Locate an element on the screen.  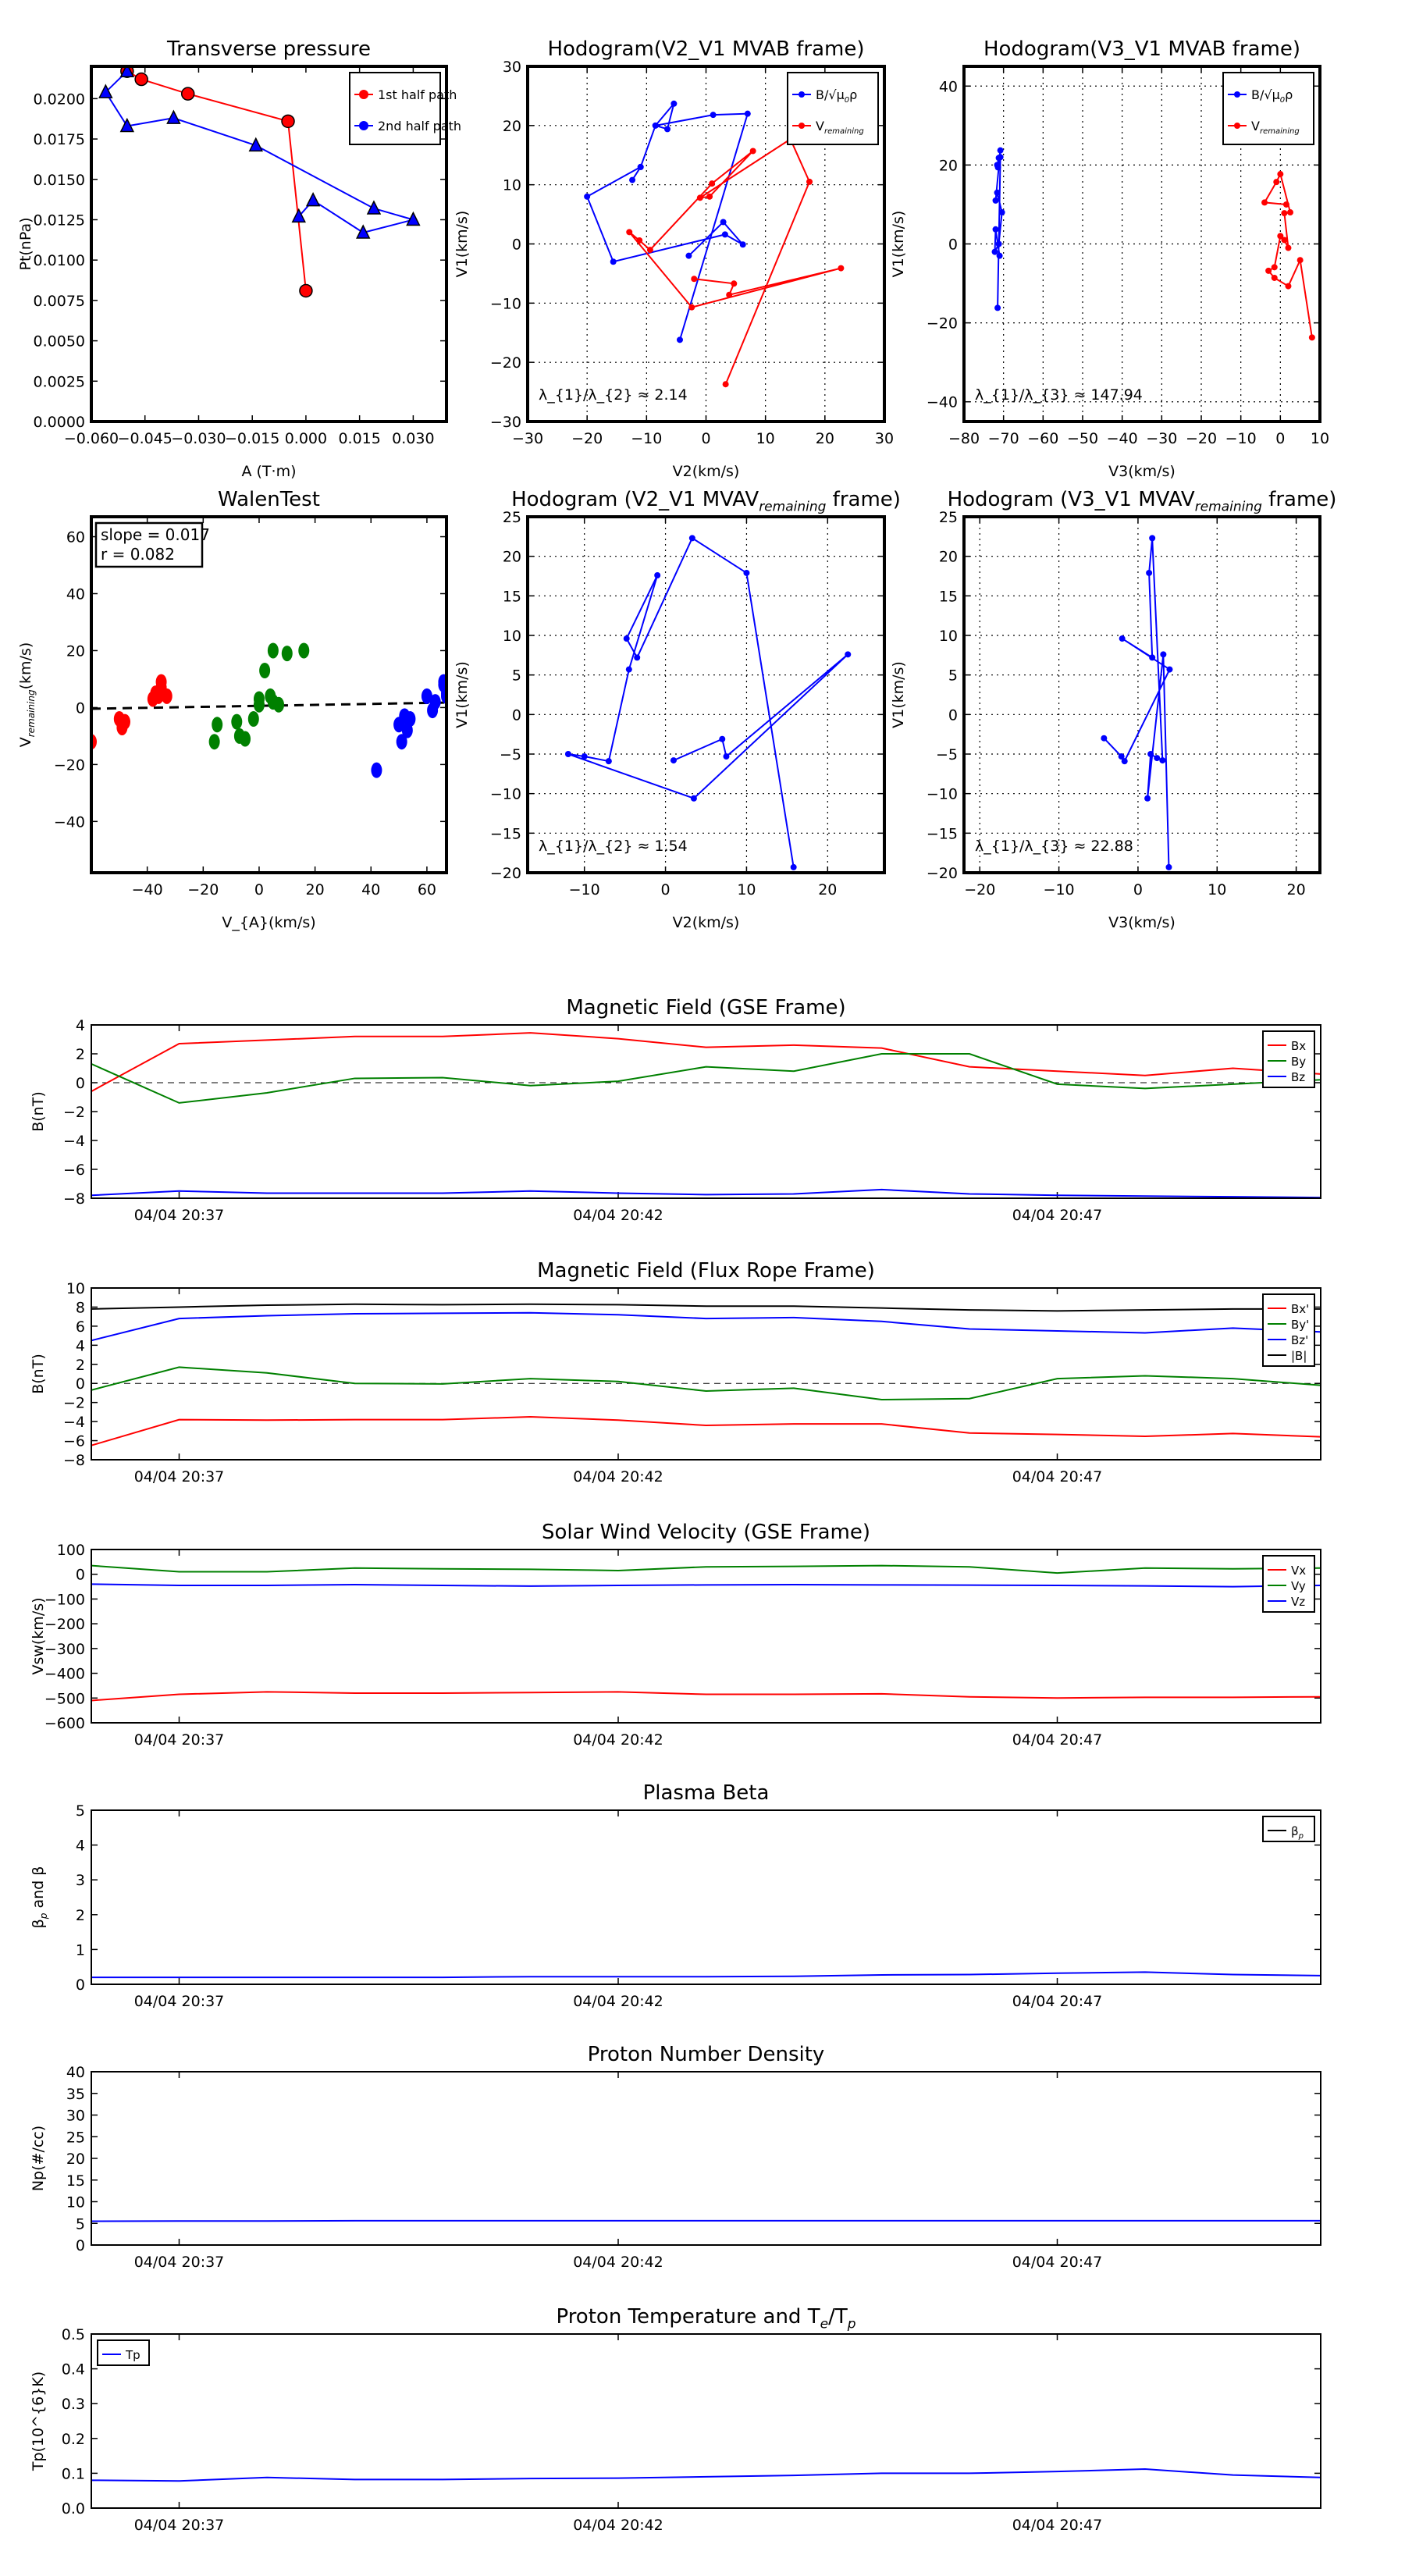
eigenvalue-ratio: λ_{1}/λ_{2} ≈ 2.14 is located at coordinates (613, 395).